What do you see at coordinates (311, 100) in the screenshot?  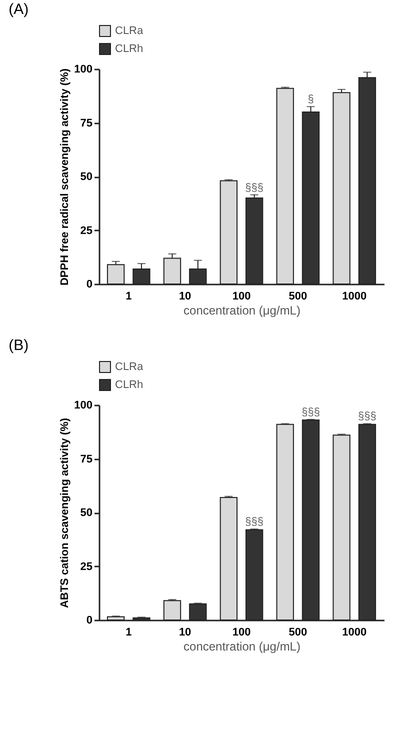 I see `annotation: §` at bounding box center [311, 100].